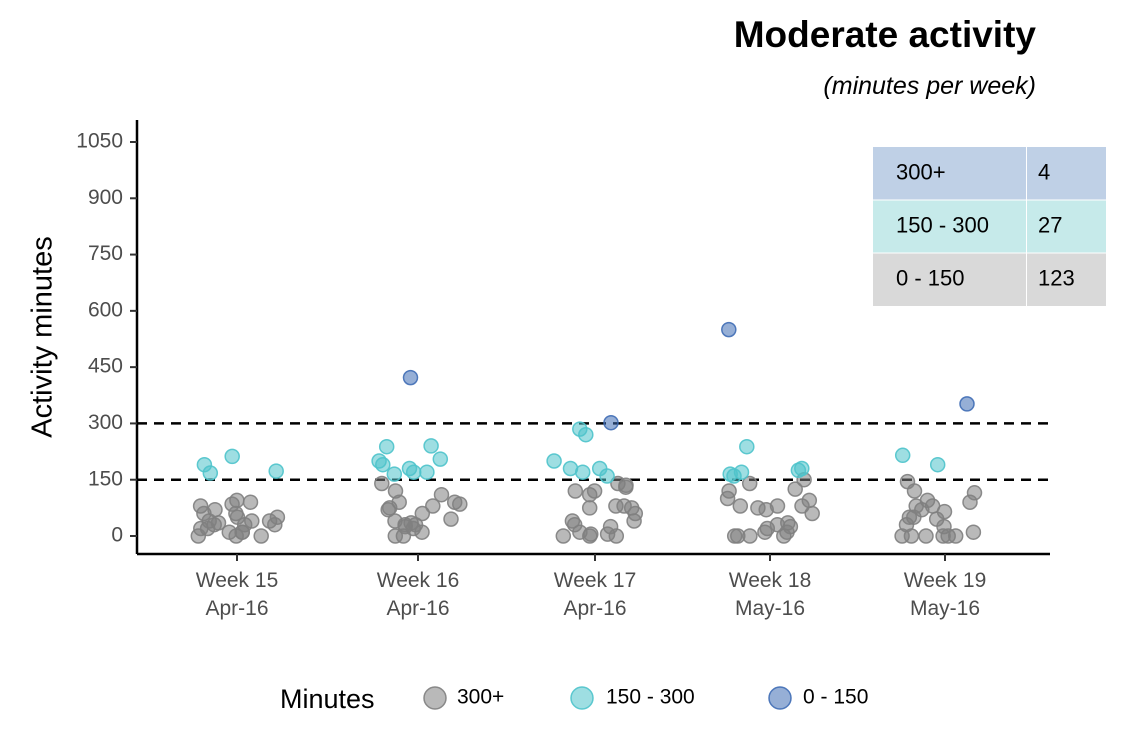 This screenshot has height=742, width=1124. What do you see at coordinates (945, 580) in the screenshot?
I see `x-tick-label: Week 19` at bounding box center [945, 580].